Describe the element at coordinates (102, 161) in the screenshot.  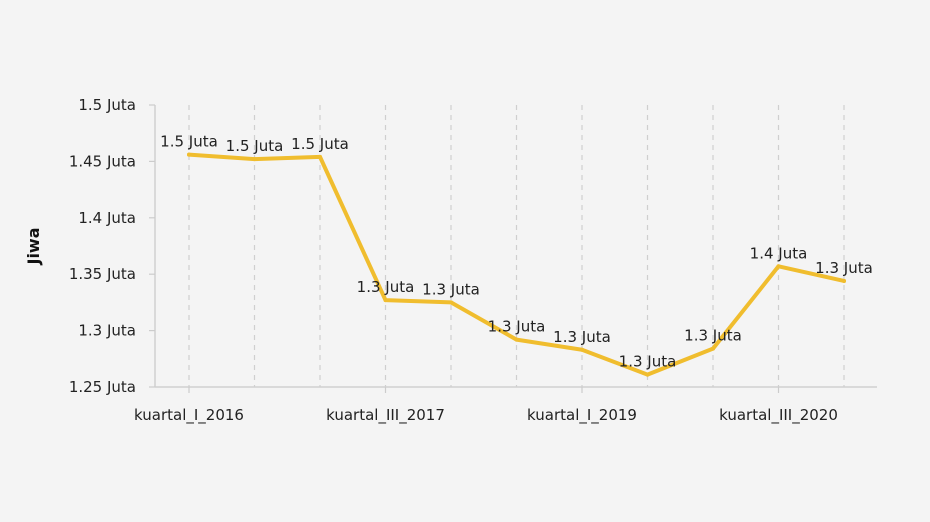
I see `y-tick-label: 1.45 Juta` at that location.